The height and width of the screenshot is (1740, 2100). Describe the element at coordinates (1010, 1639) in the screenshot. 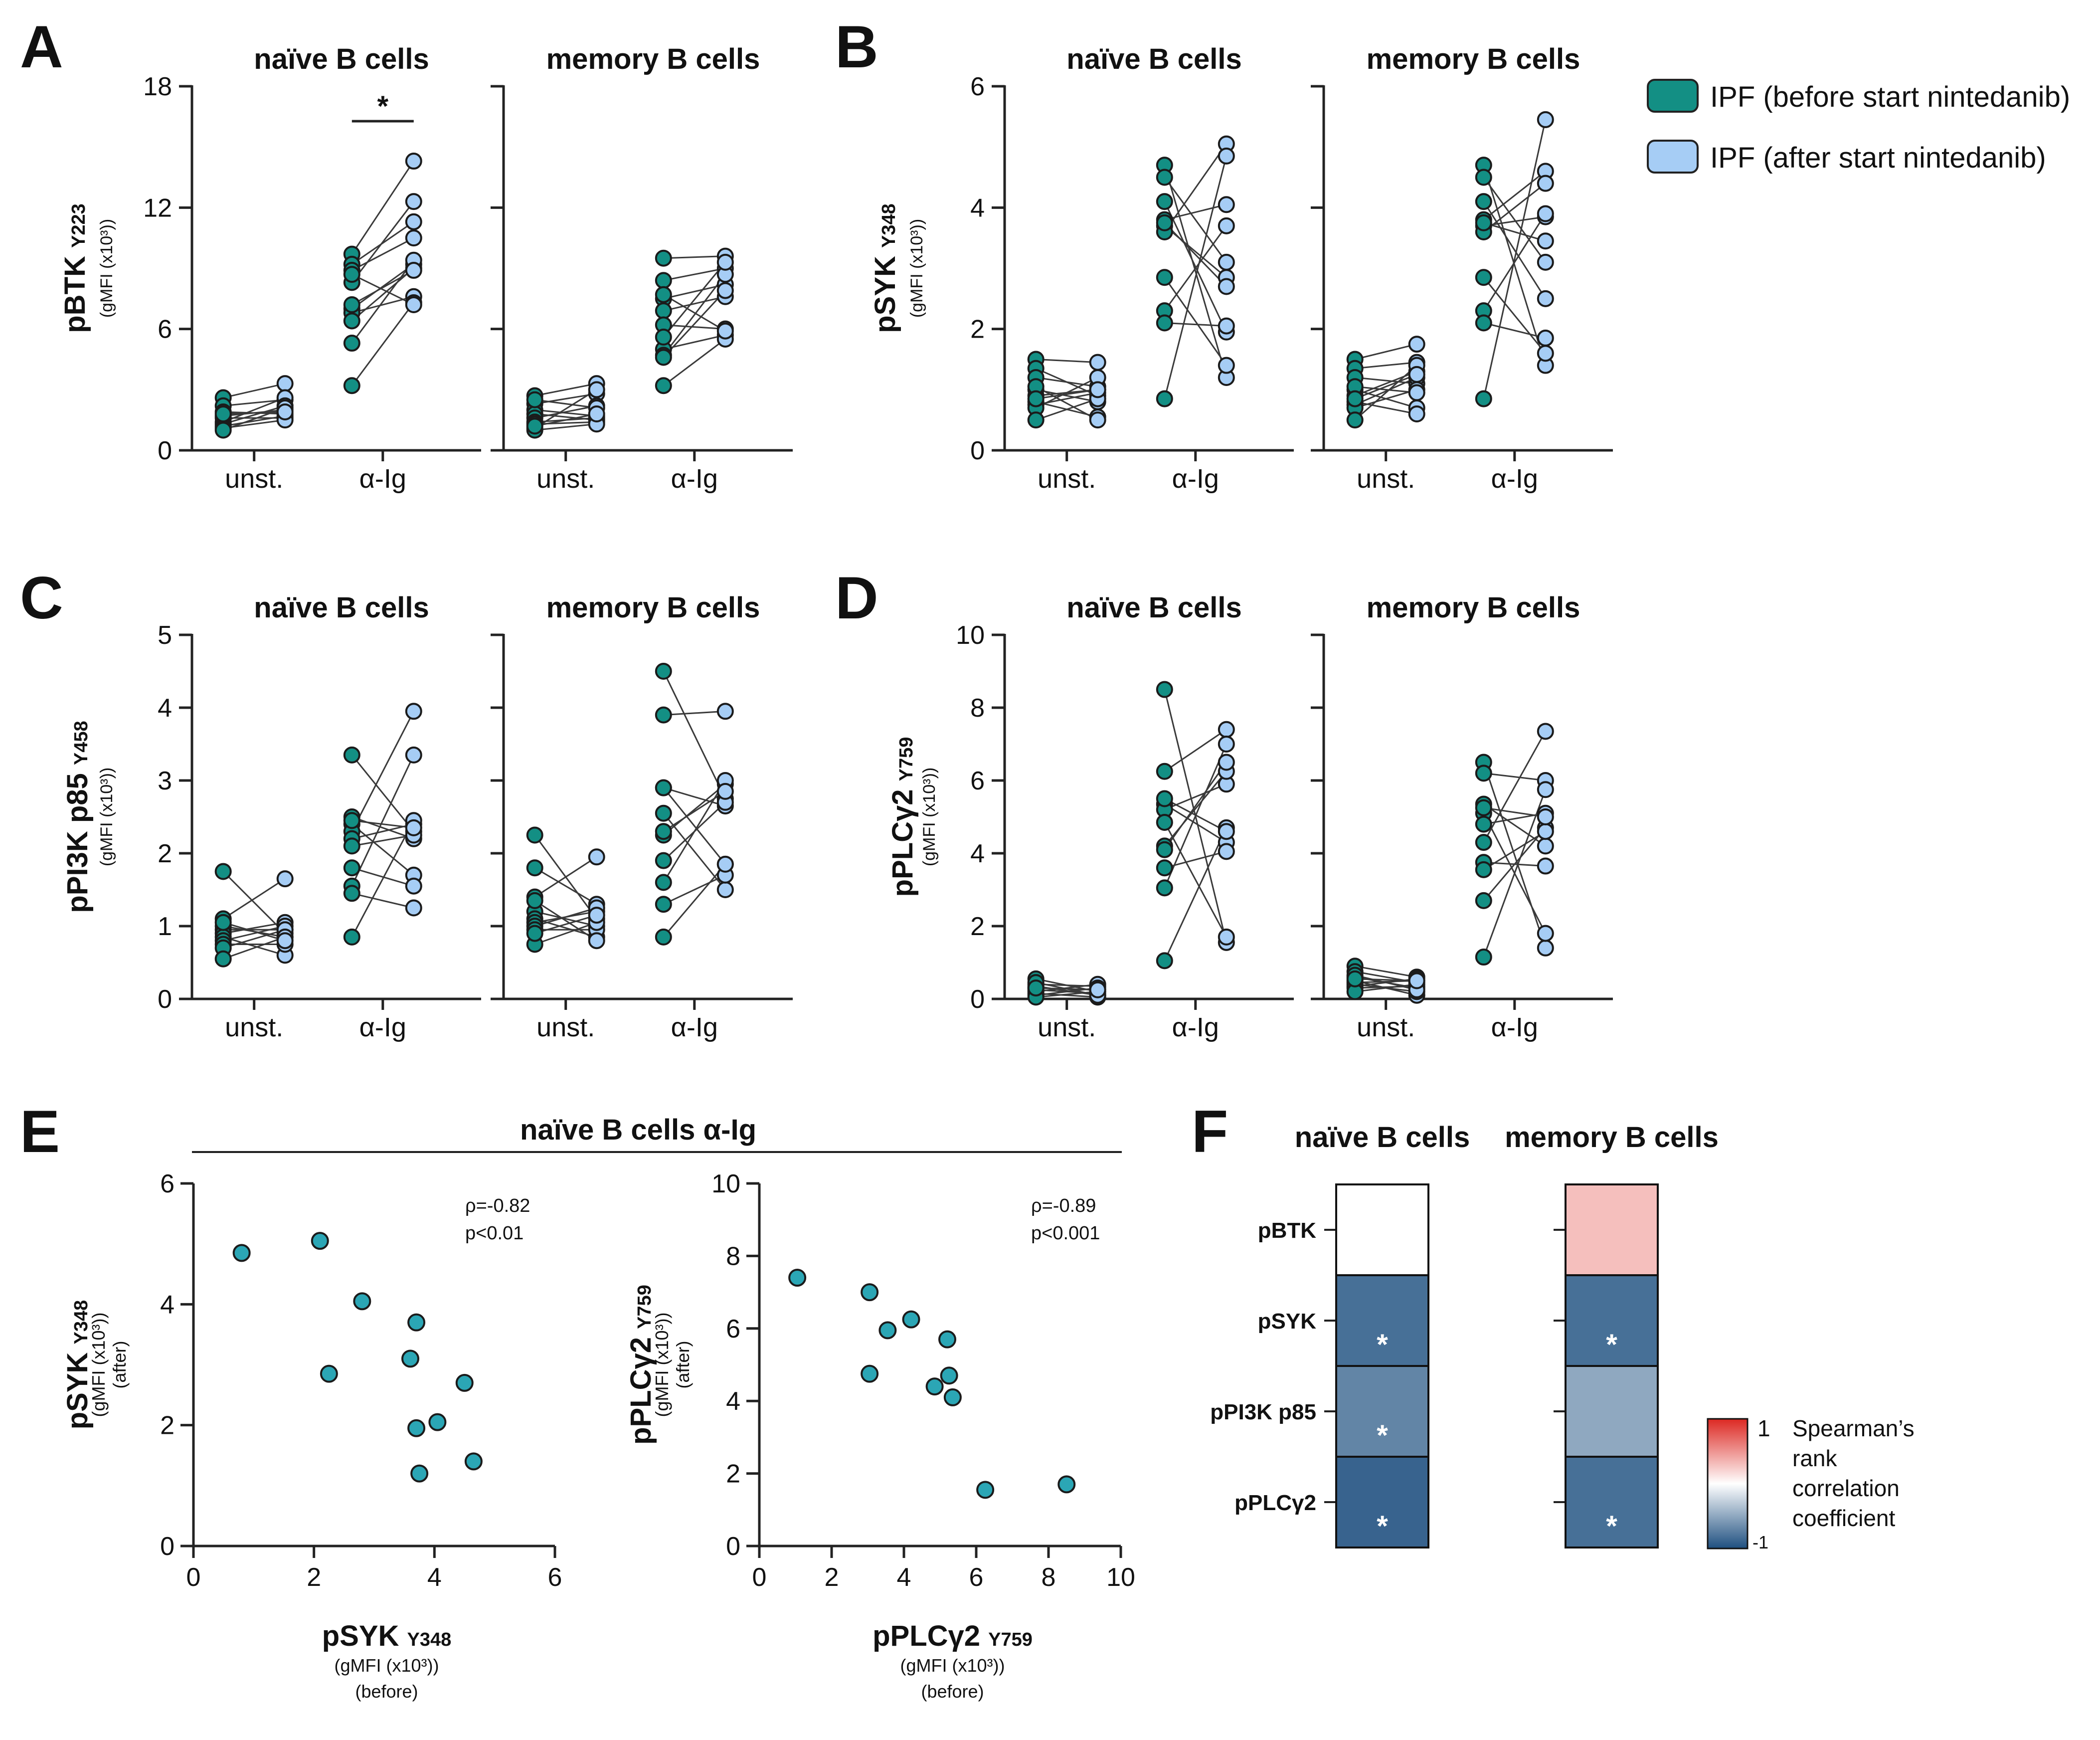

I see `x-axis-label-site: Y759` at that location.